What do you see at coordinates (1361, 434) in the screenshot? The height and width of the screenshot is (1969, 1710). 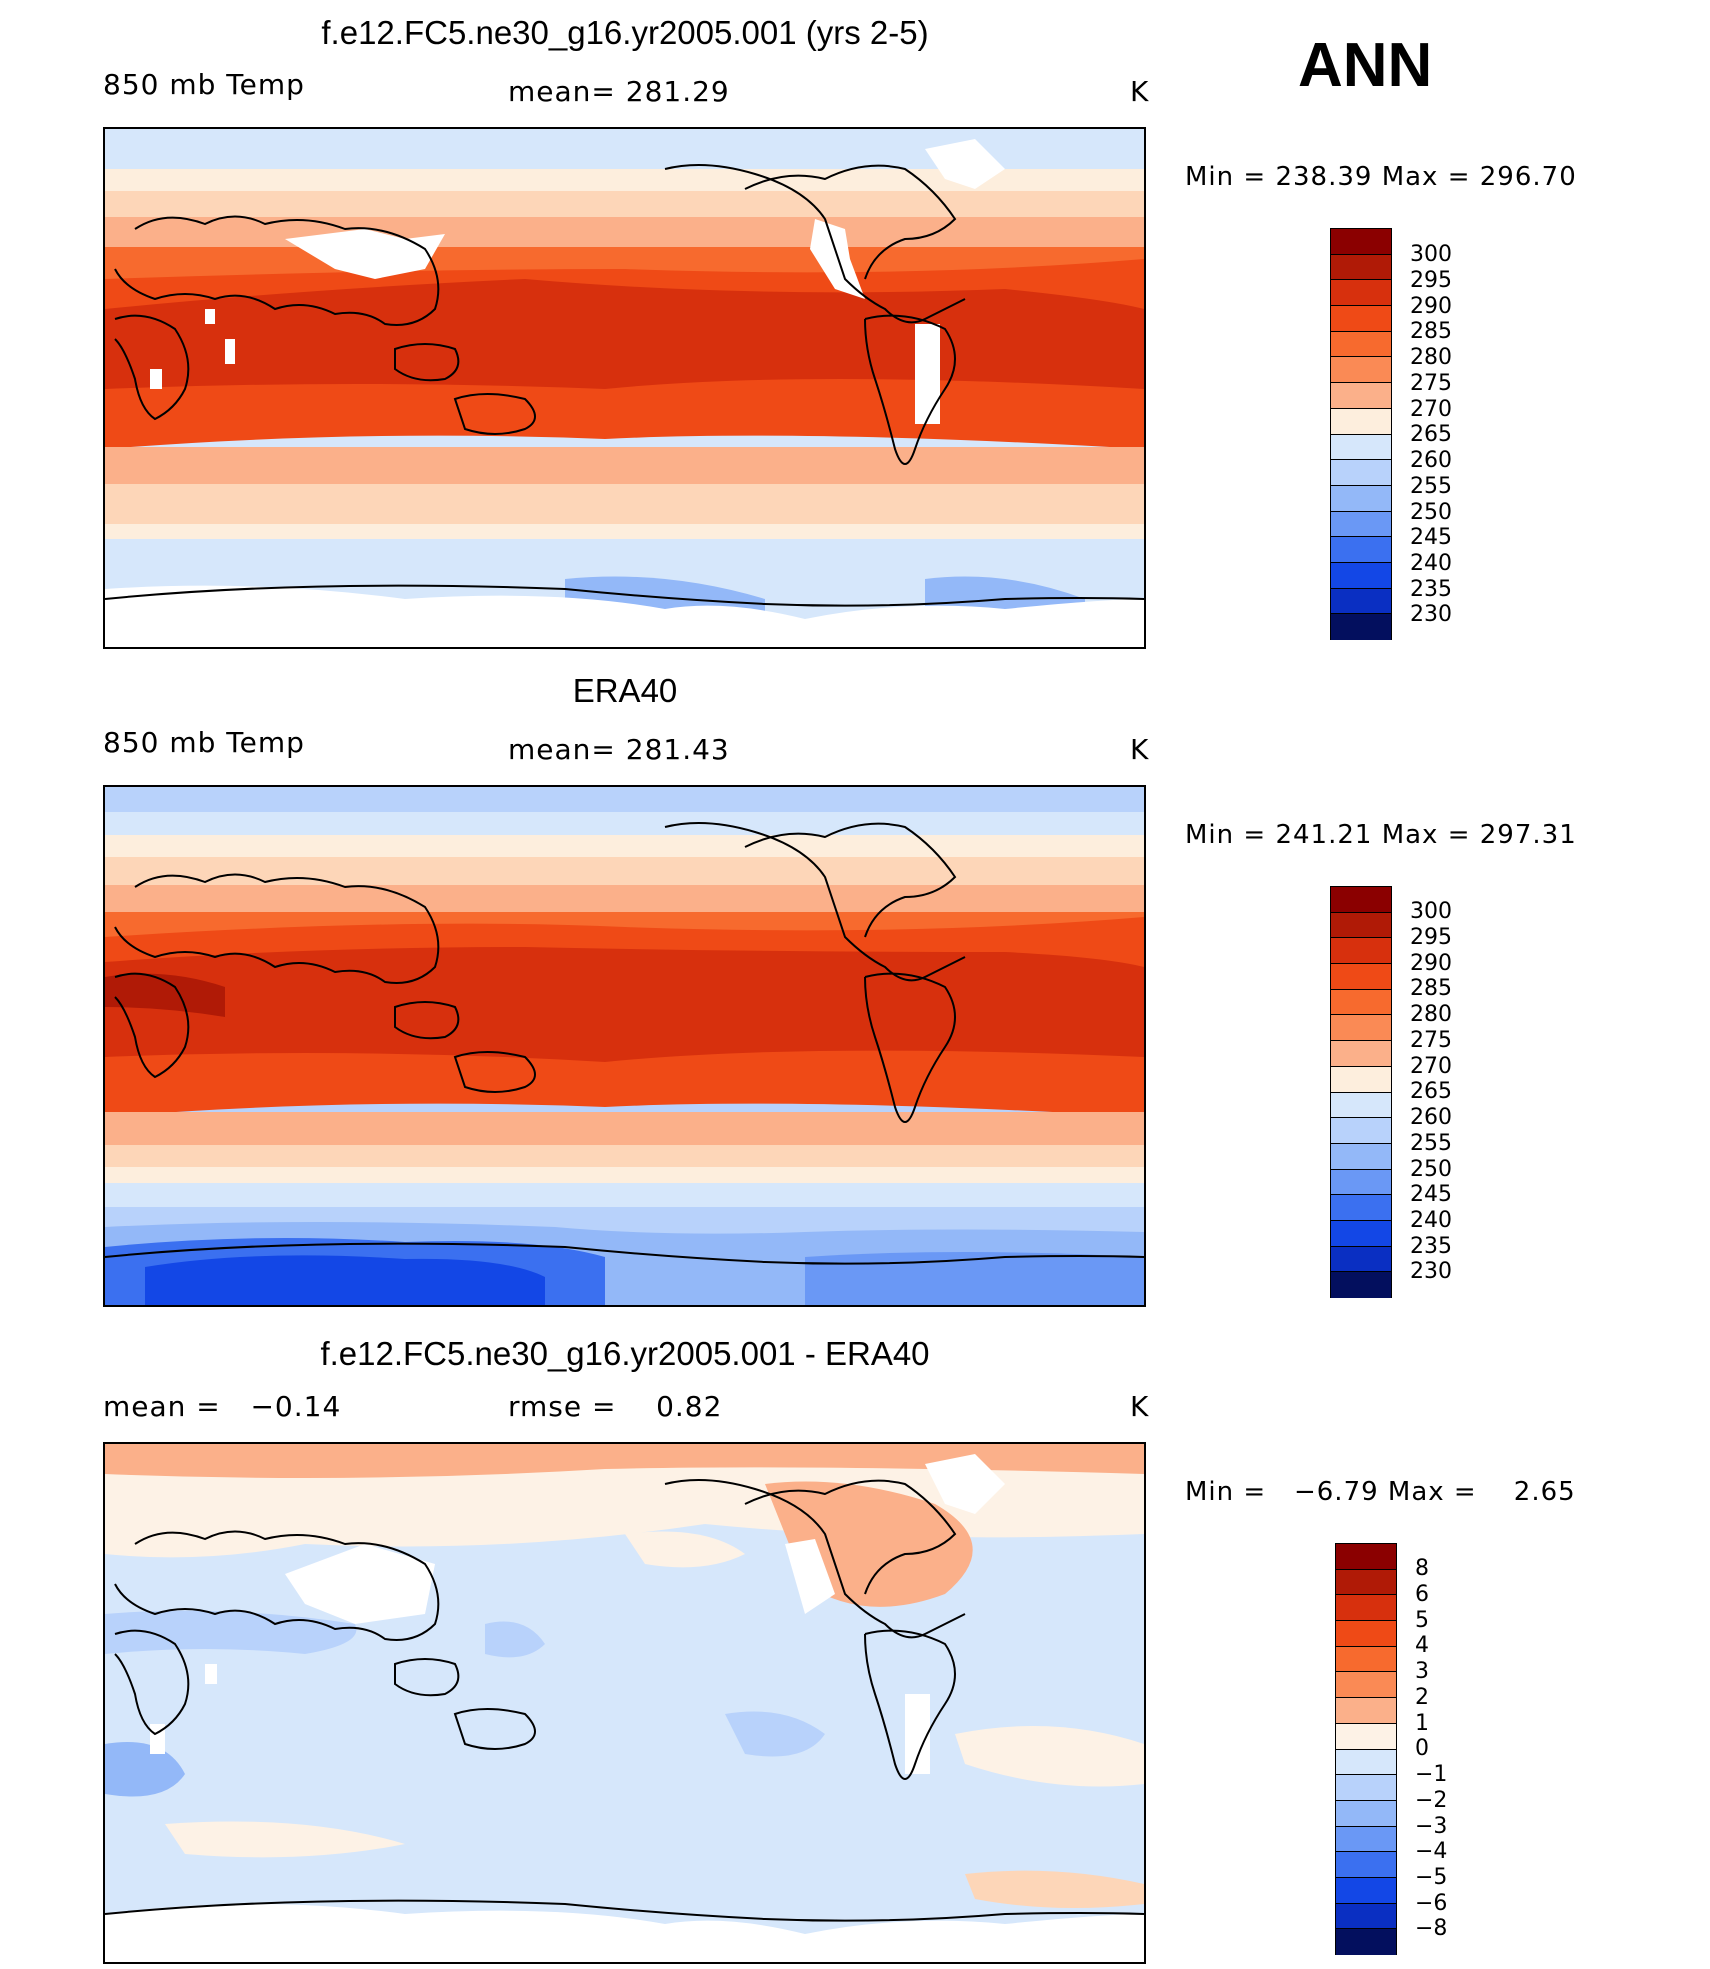 I see `panel1-colorbar` at bounding box center [1361, 434].